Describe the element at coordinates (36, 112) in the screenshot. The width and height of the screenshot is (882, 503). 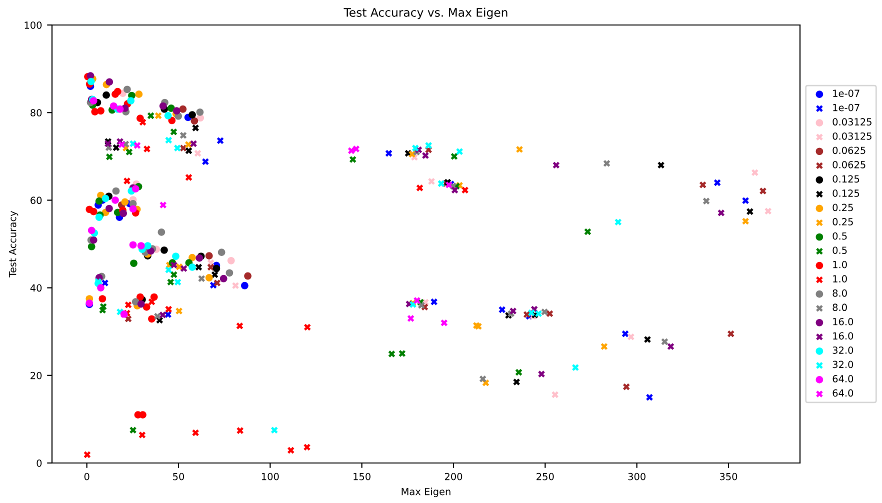
I see `y-tick-label: 80` at that location.